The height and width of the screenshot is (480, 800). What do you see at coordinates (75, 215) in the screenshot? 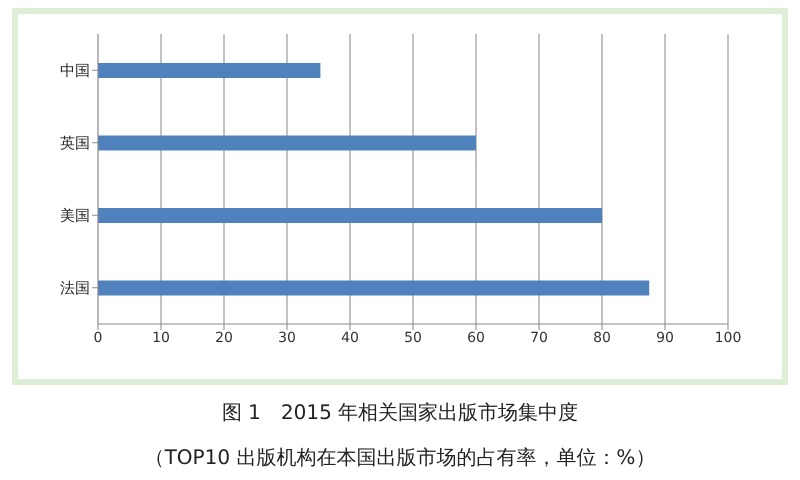
I see `y-tick-label: 美国` at bounding box center [75, 215].